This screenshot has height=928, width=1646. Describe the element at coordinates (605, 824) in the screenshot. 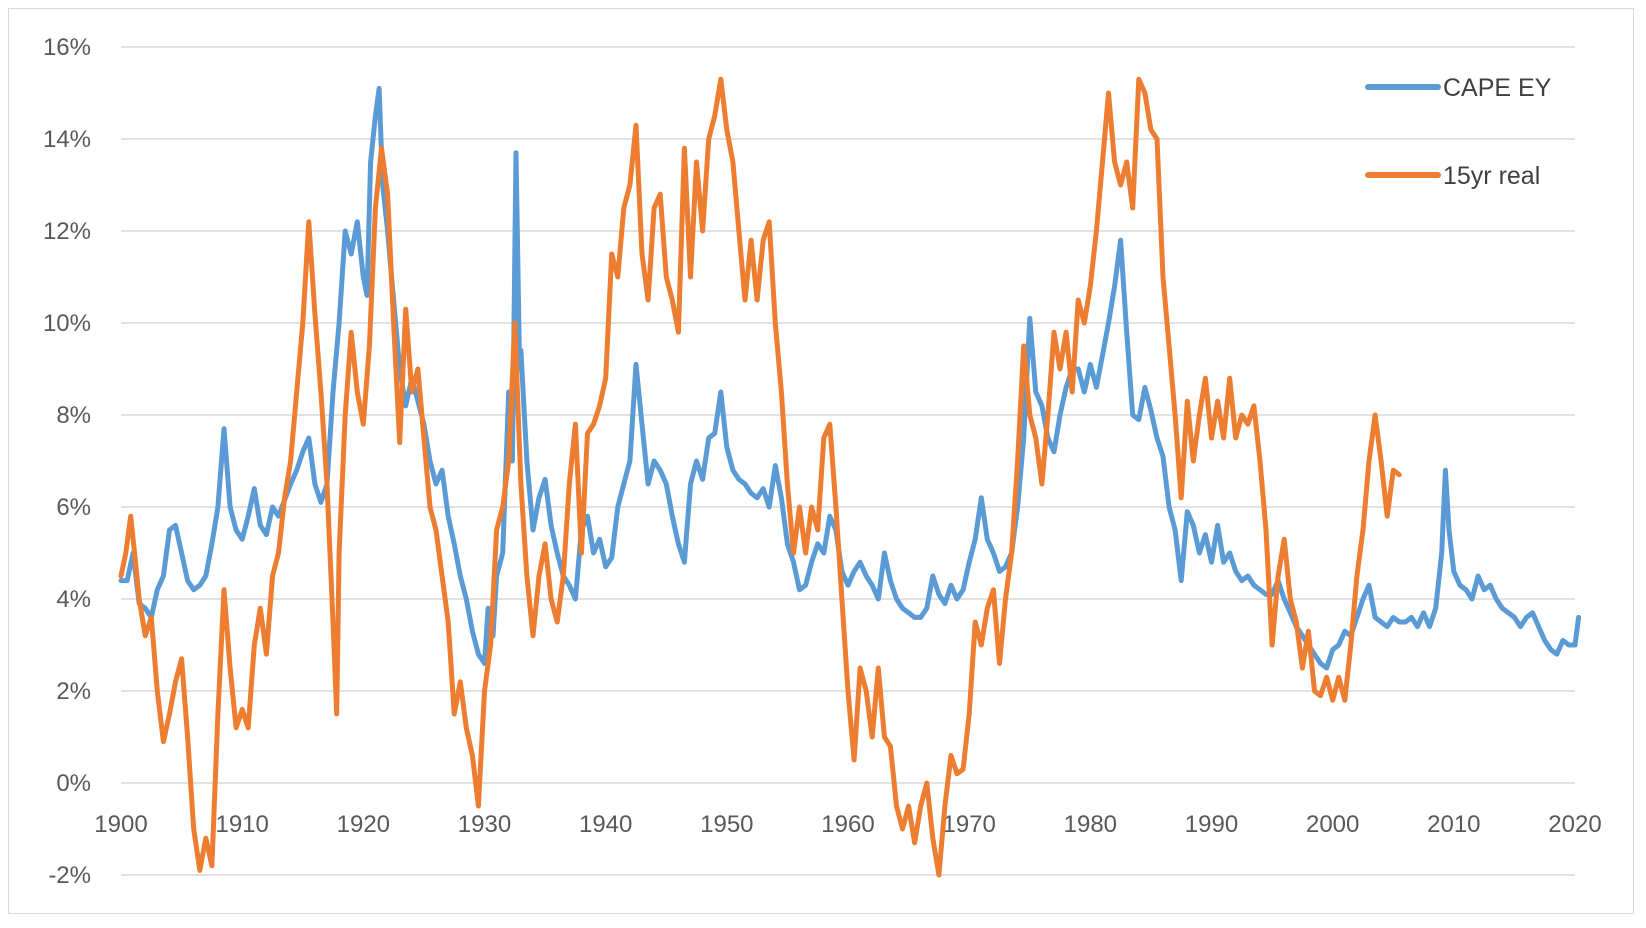

I see `x-tick-label: 1940` at that location.